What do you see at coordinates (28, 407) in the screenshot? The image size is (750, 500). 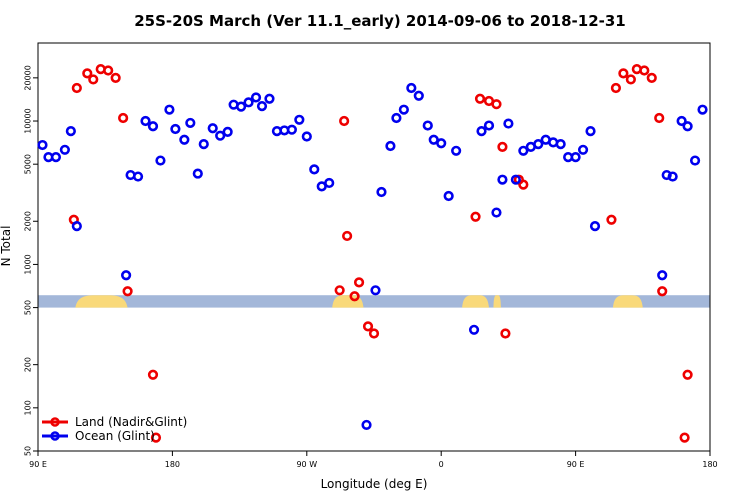 I see `y-tick-label: 100` at bounding box center [28, 407].